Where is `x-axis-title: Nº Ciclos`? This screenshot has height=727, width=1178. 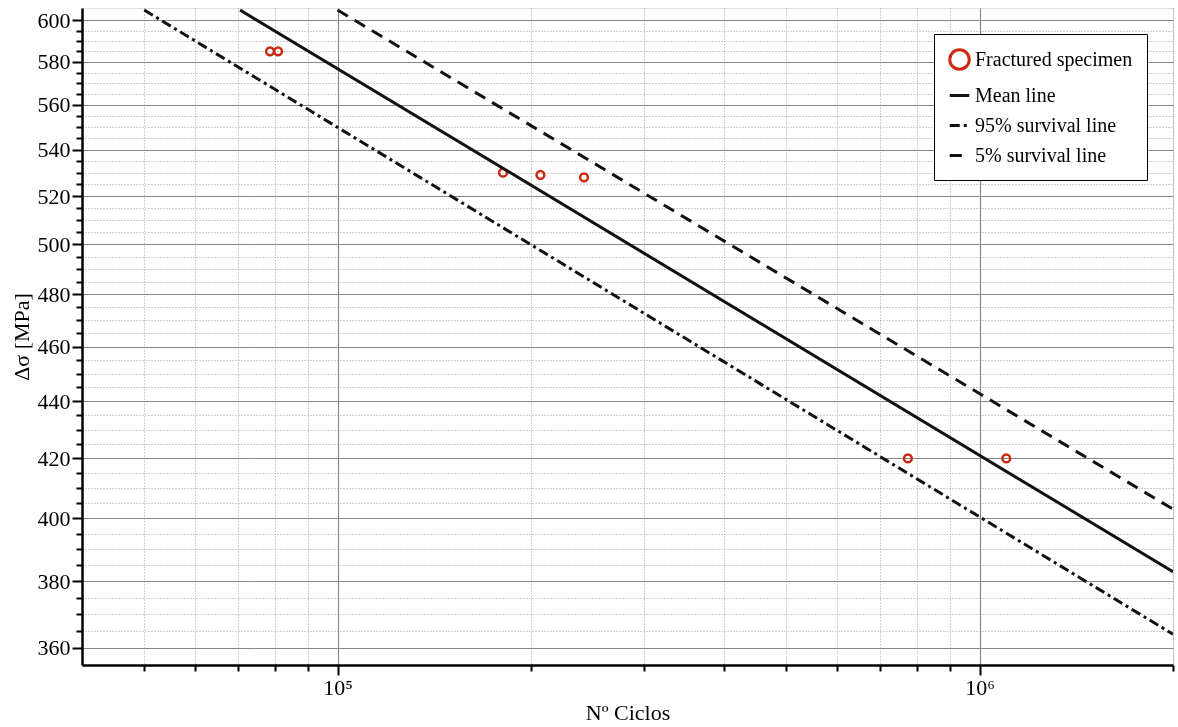
x-axis-title: Nº Ciclos is located at coordinates (628, 712).